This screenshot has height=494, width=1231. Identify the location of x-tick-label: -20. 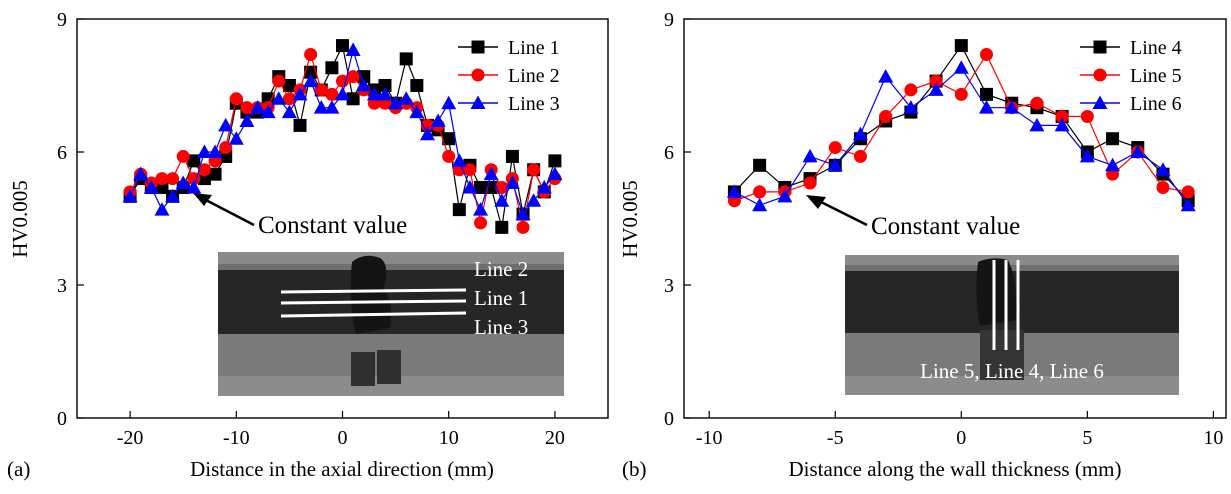
(130, 438).